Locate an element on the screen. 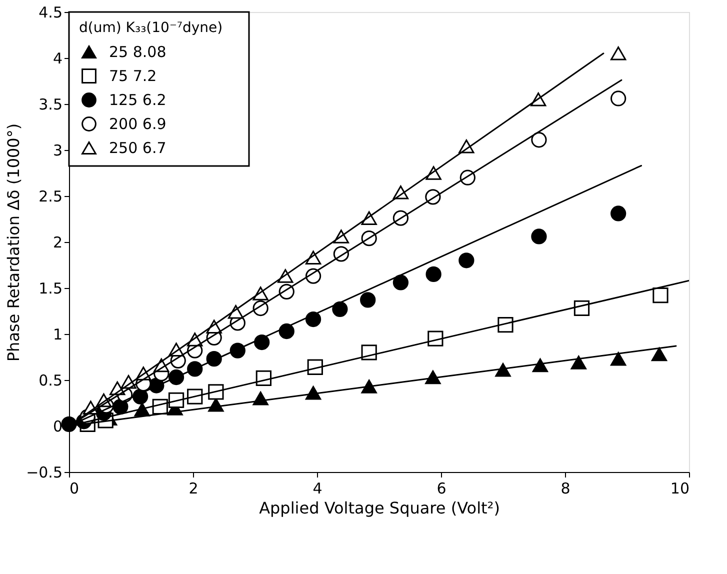 The width and height of the screenshot is (727, 574). y-tick-label: 0.5 is located at coordinates (50, 381).